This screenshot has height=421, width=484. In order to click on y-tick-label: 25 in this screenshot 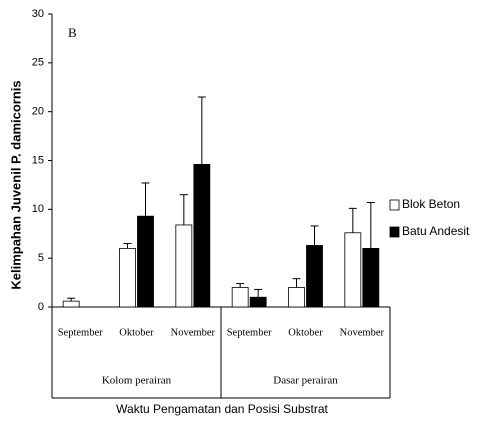, I will do `click(38, 63)`.